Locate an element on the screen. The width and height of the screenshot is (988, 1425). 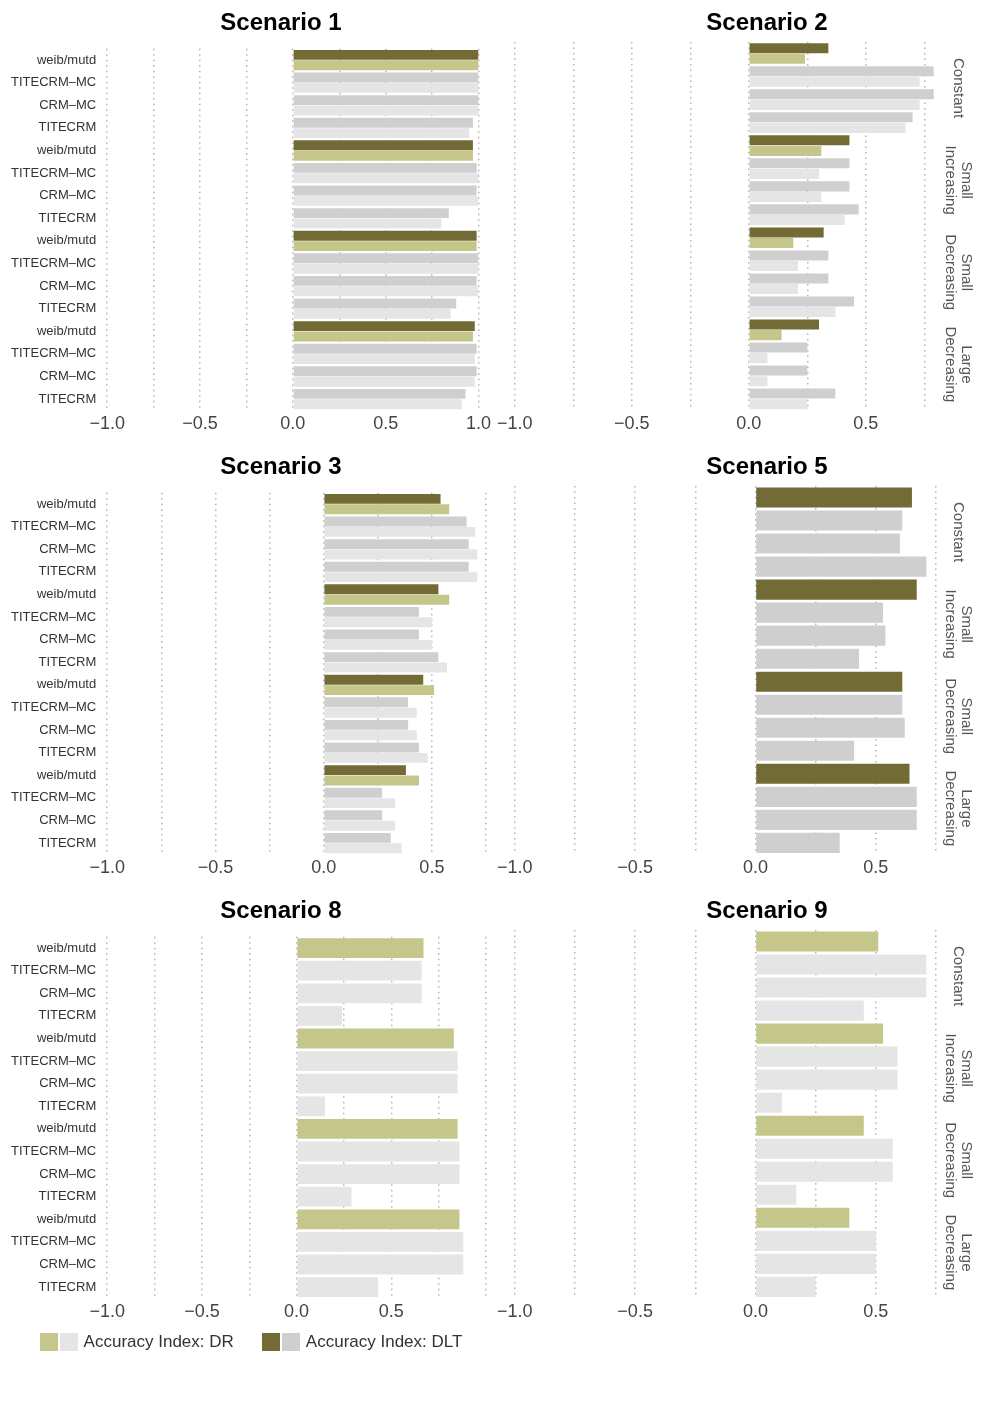
chart-title: Scenario 2 is located at coordinates (767, 22).